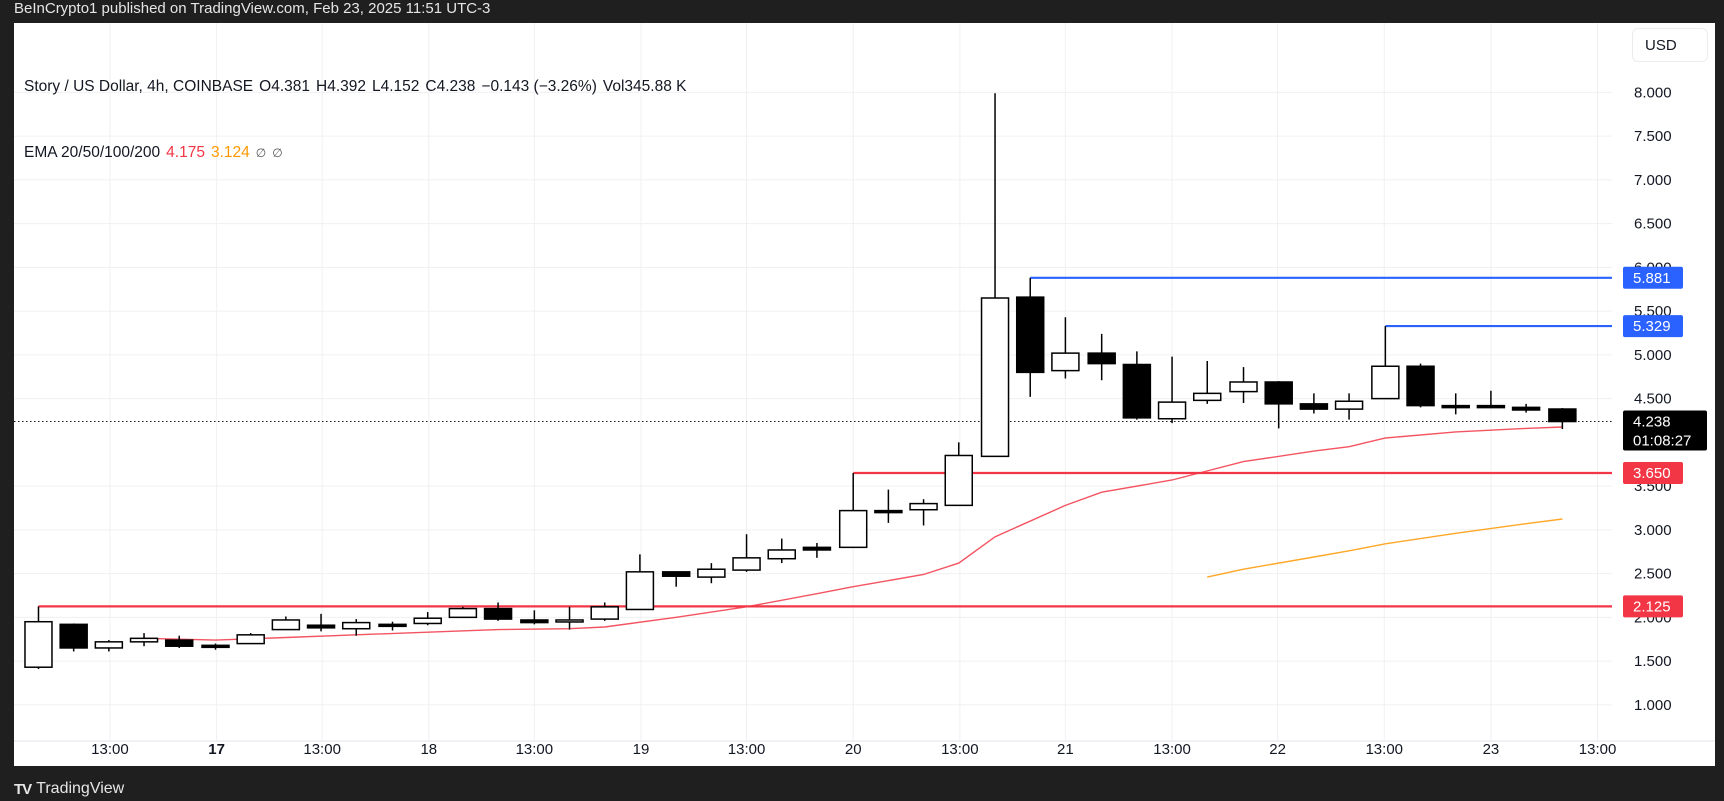 This screenshot has height=801, width=1724. I want to click on price-tick-label: 1.500, so click(1653, 661).